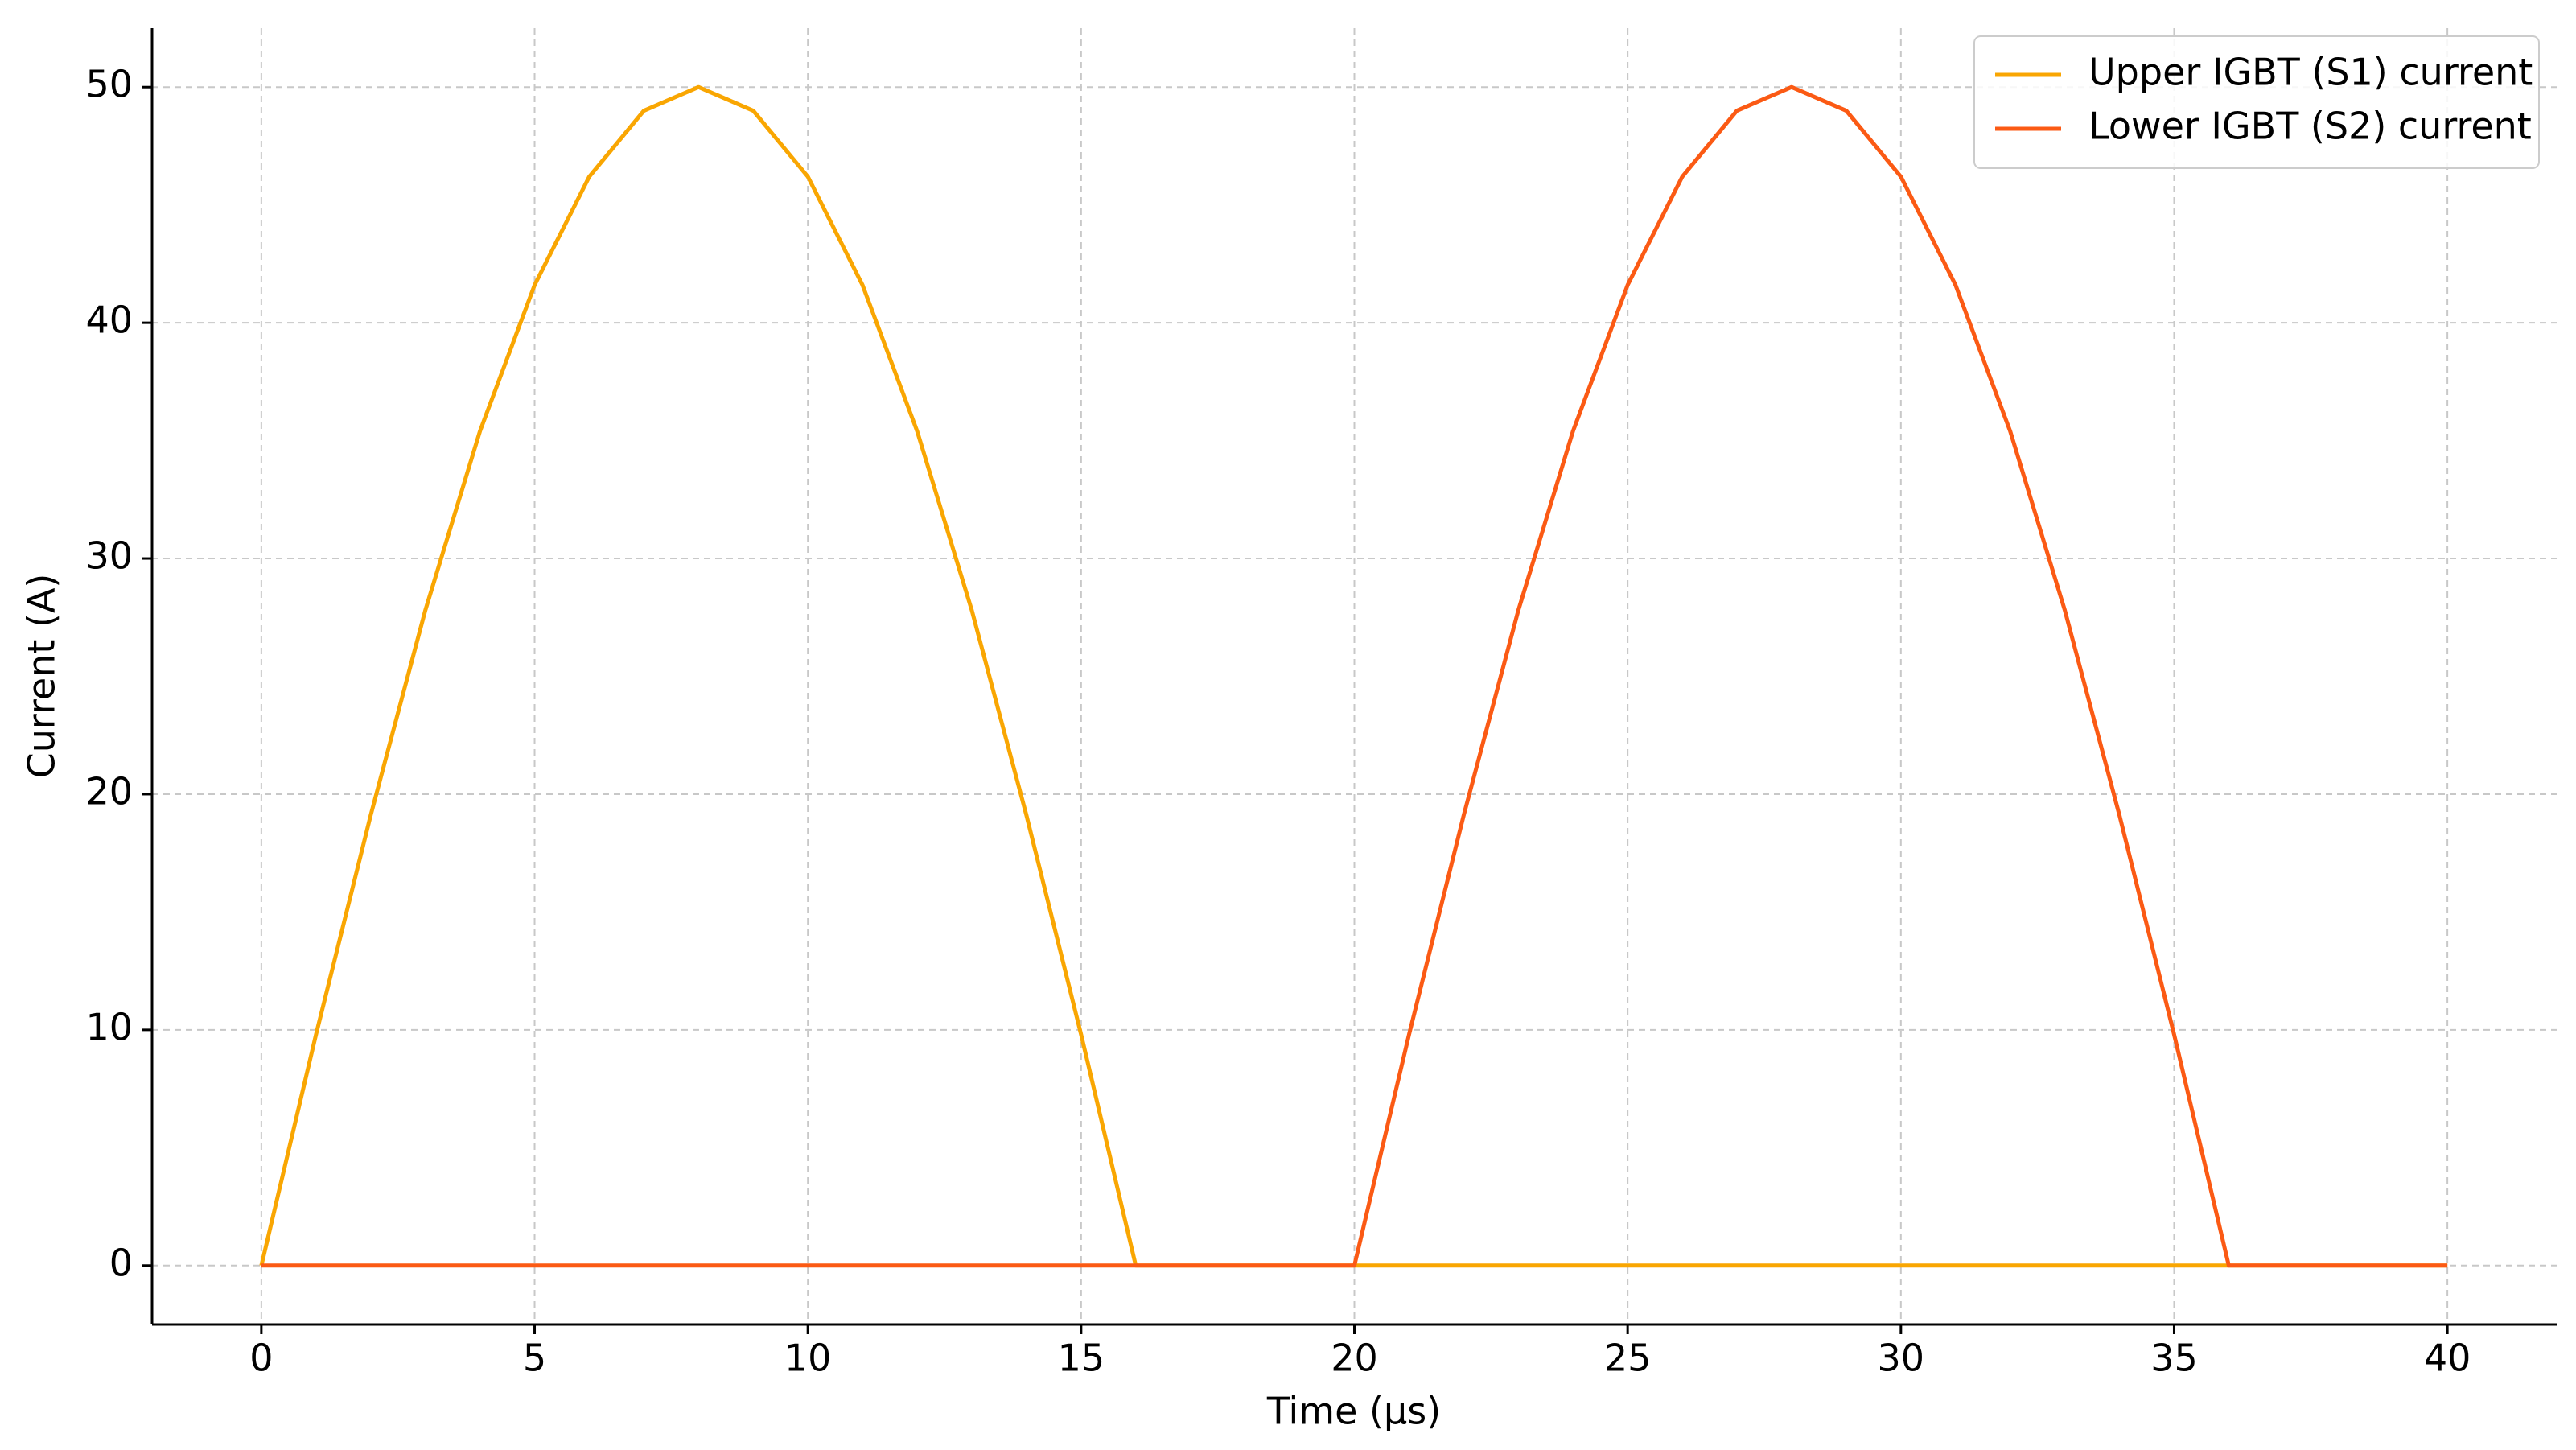 The width and height of the screenshot is (2576, 1450). I want to click on y-axis-label: Current (A), so click(42, 676).